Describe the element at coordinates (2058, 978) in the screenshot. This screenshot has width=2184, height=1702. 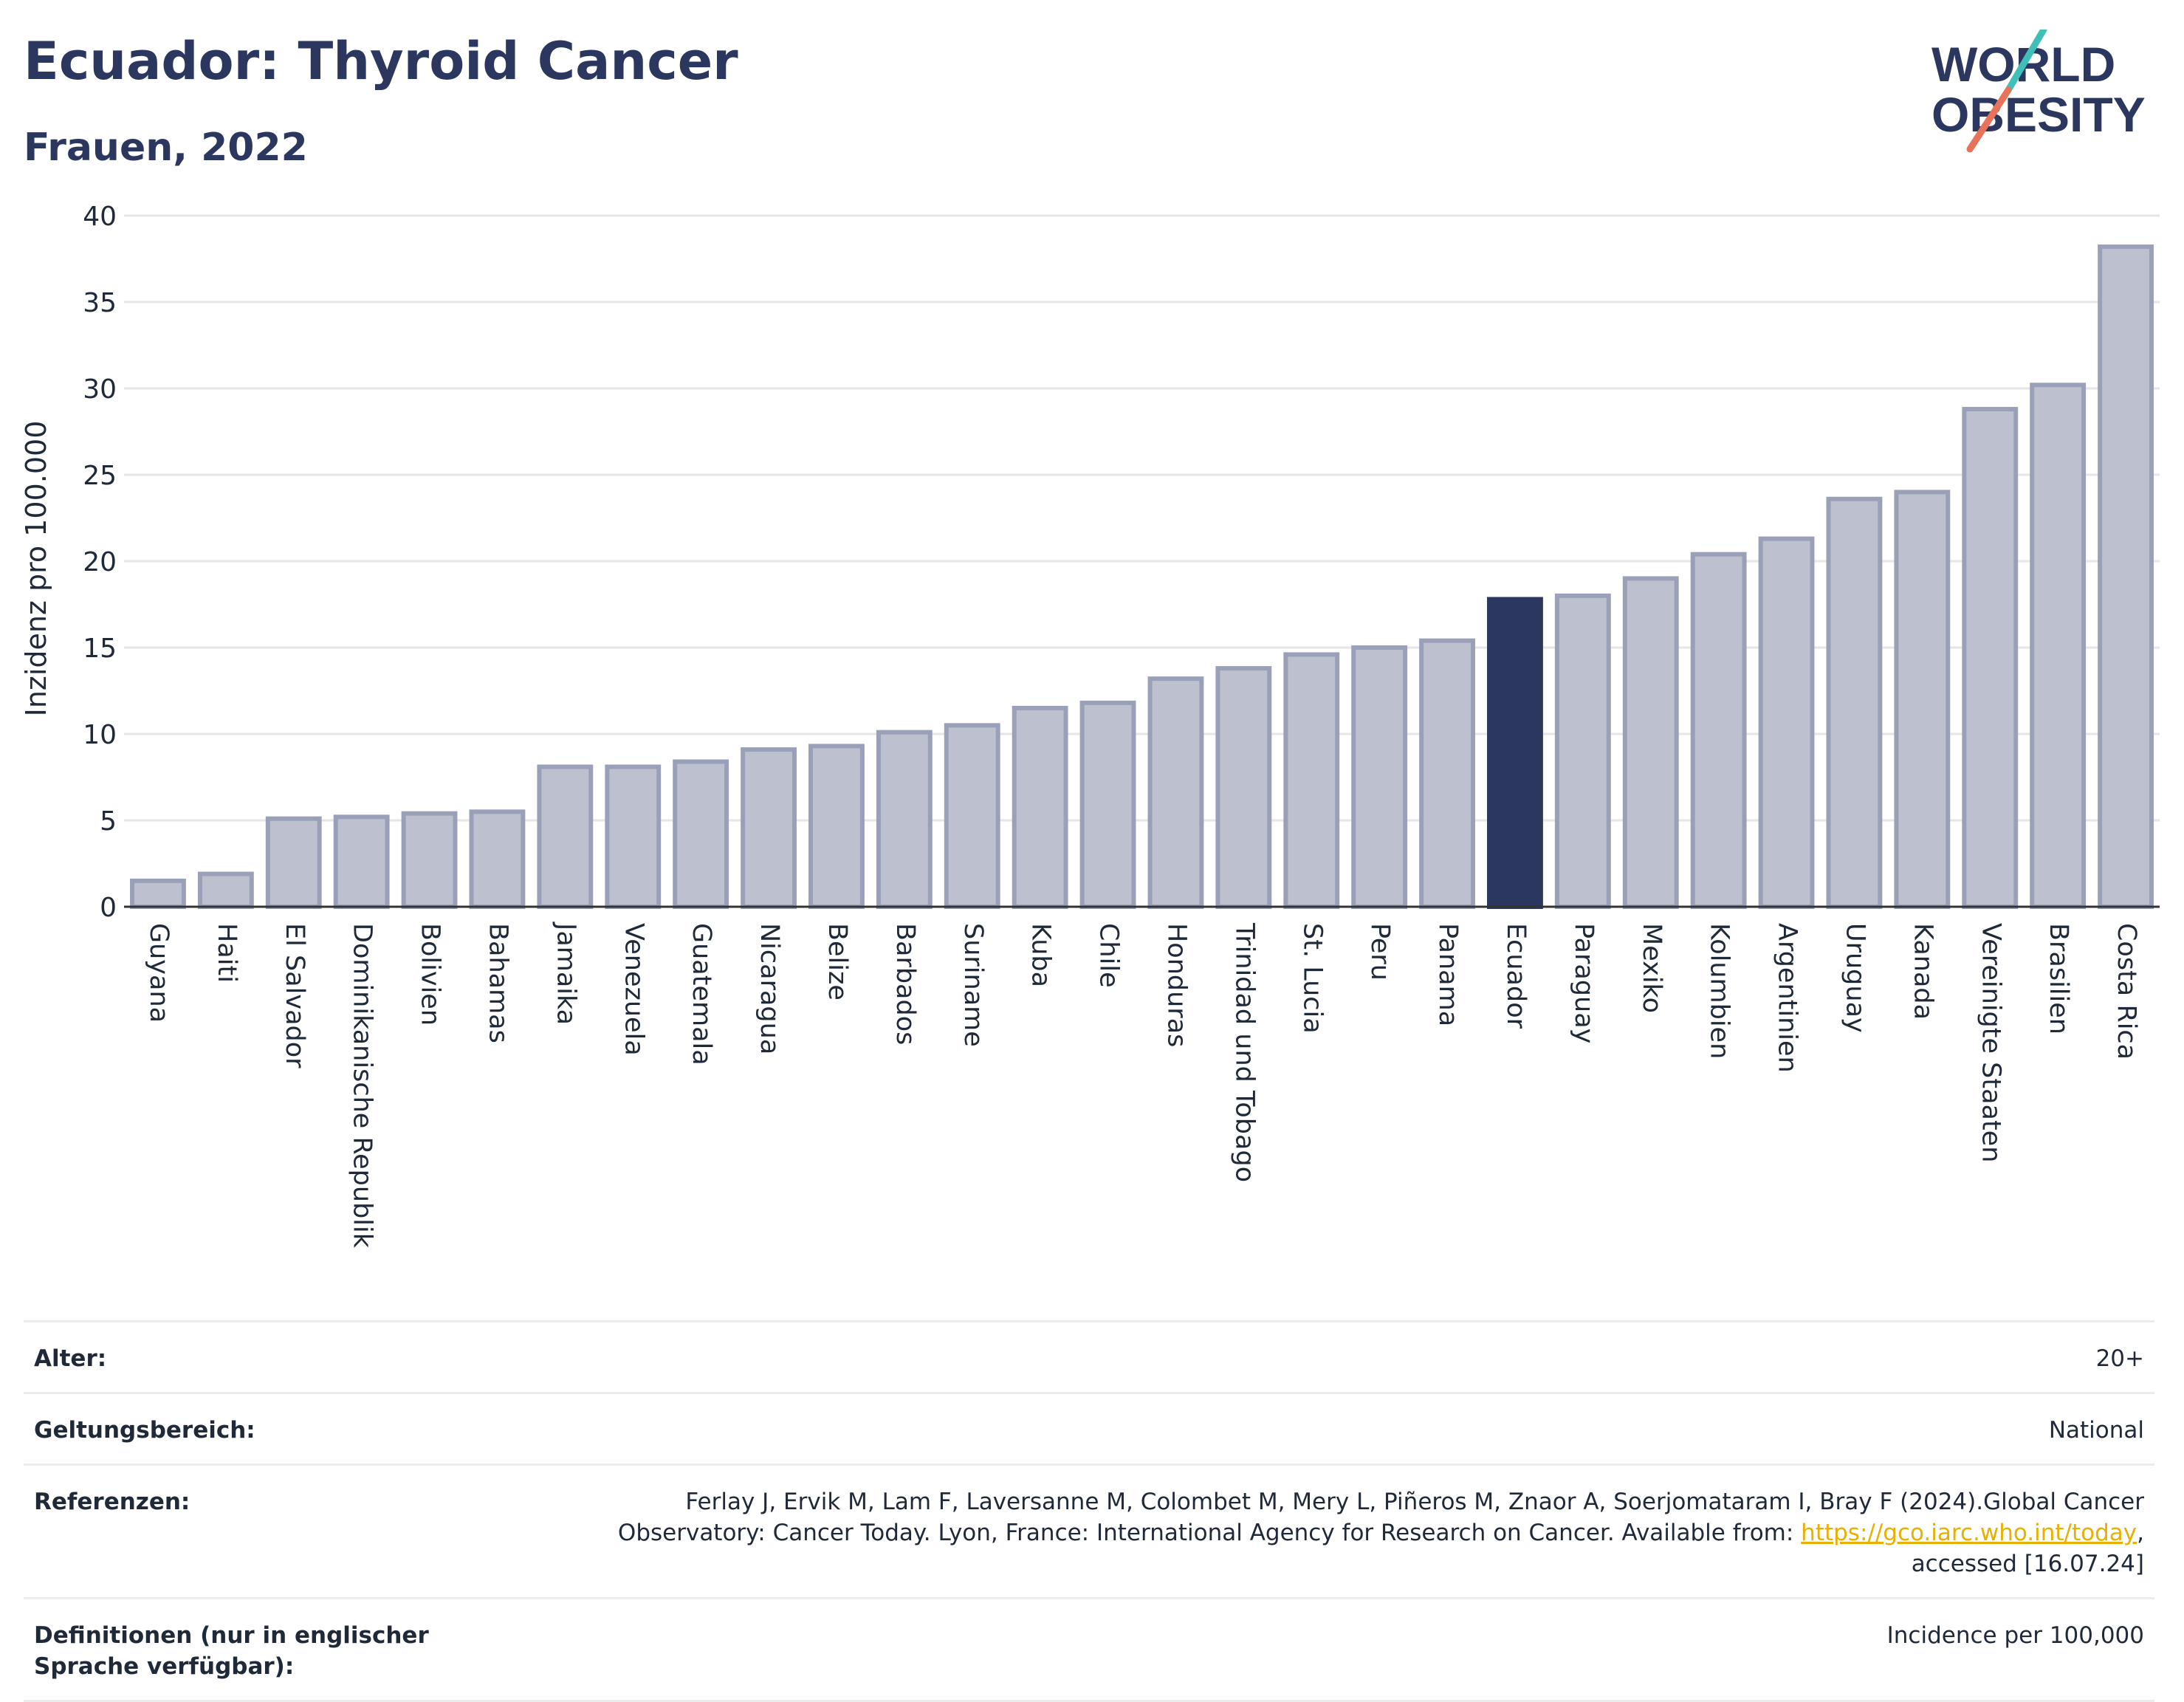
I see `x-tick-label: Brasilien` at that location.